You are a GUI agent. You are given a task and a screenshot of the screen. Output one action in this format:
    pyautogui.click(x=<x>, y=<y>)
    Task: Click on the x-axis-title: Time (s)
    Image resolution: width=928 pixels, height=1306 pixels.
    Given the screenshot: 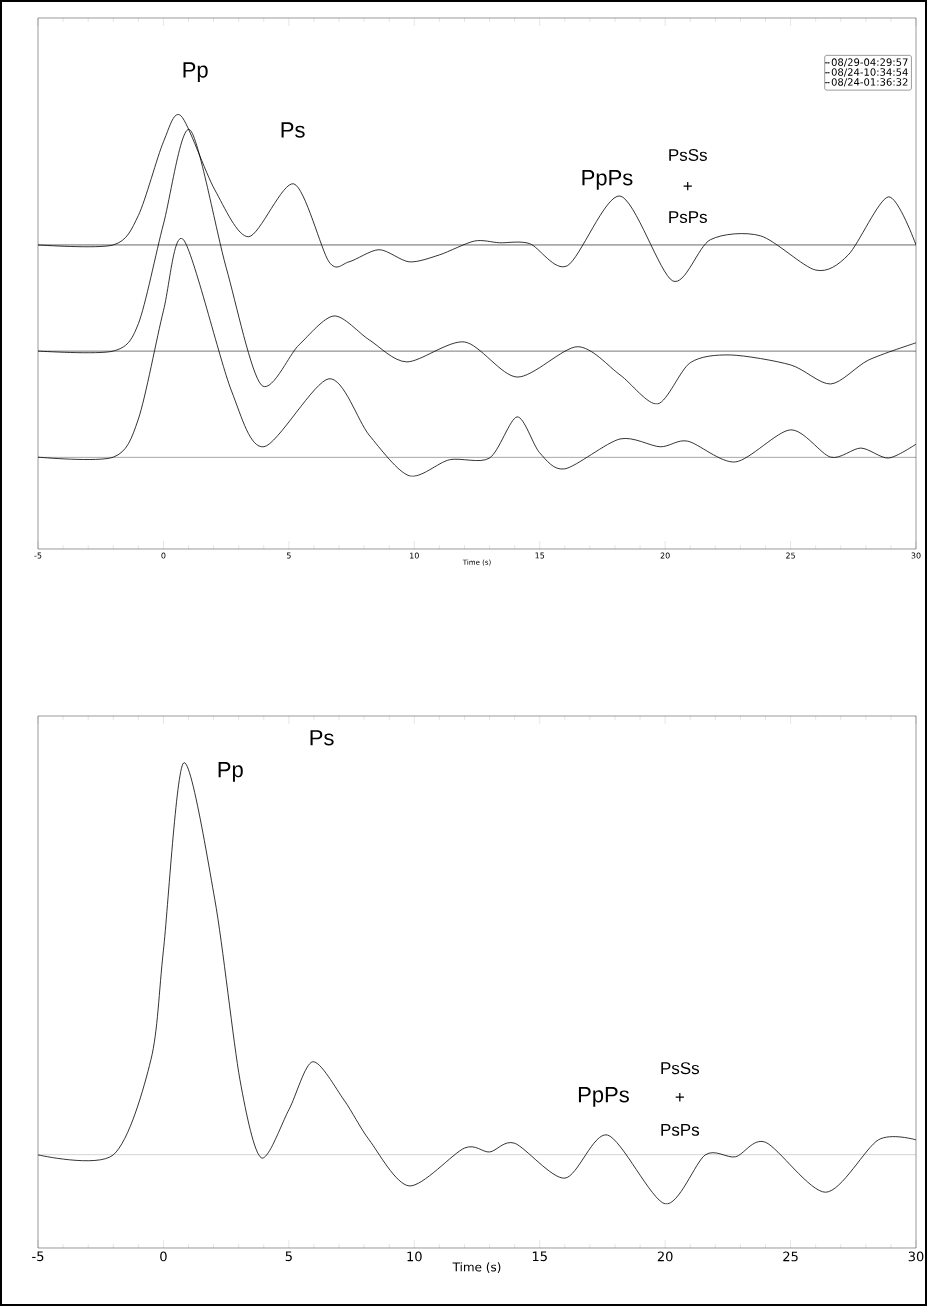 What is the action you would take?
    pyautogui.click(x=476, y=1267)
    